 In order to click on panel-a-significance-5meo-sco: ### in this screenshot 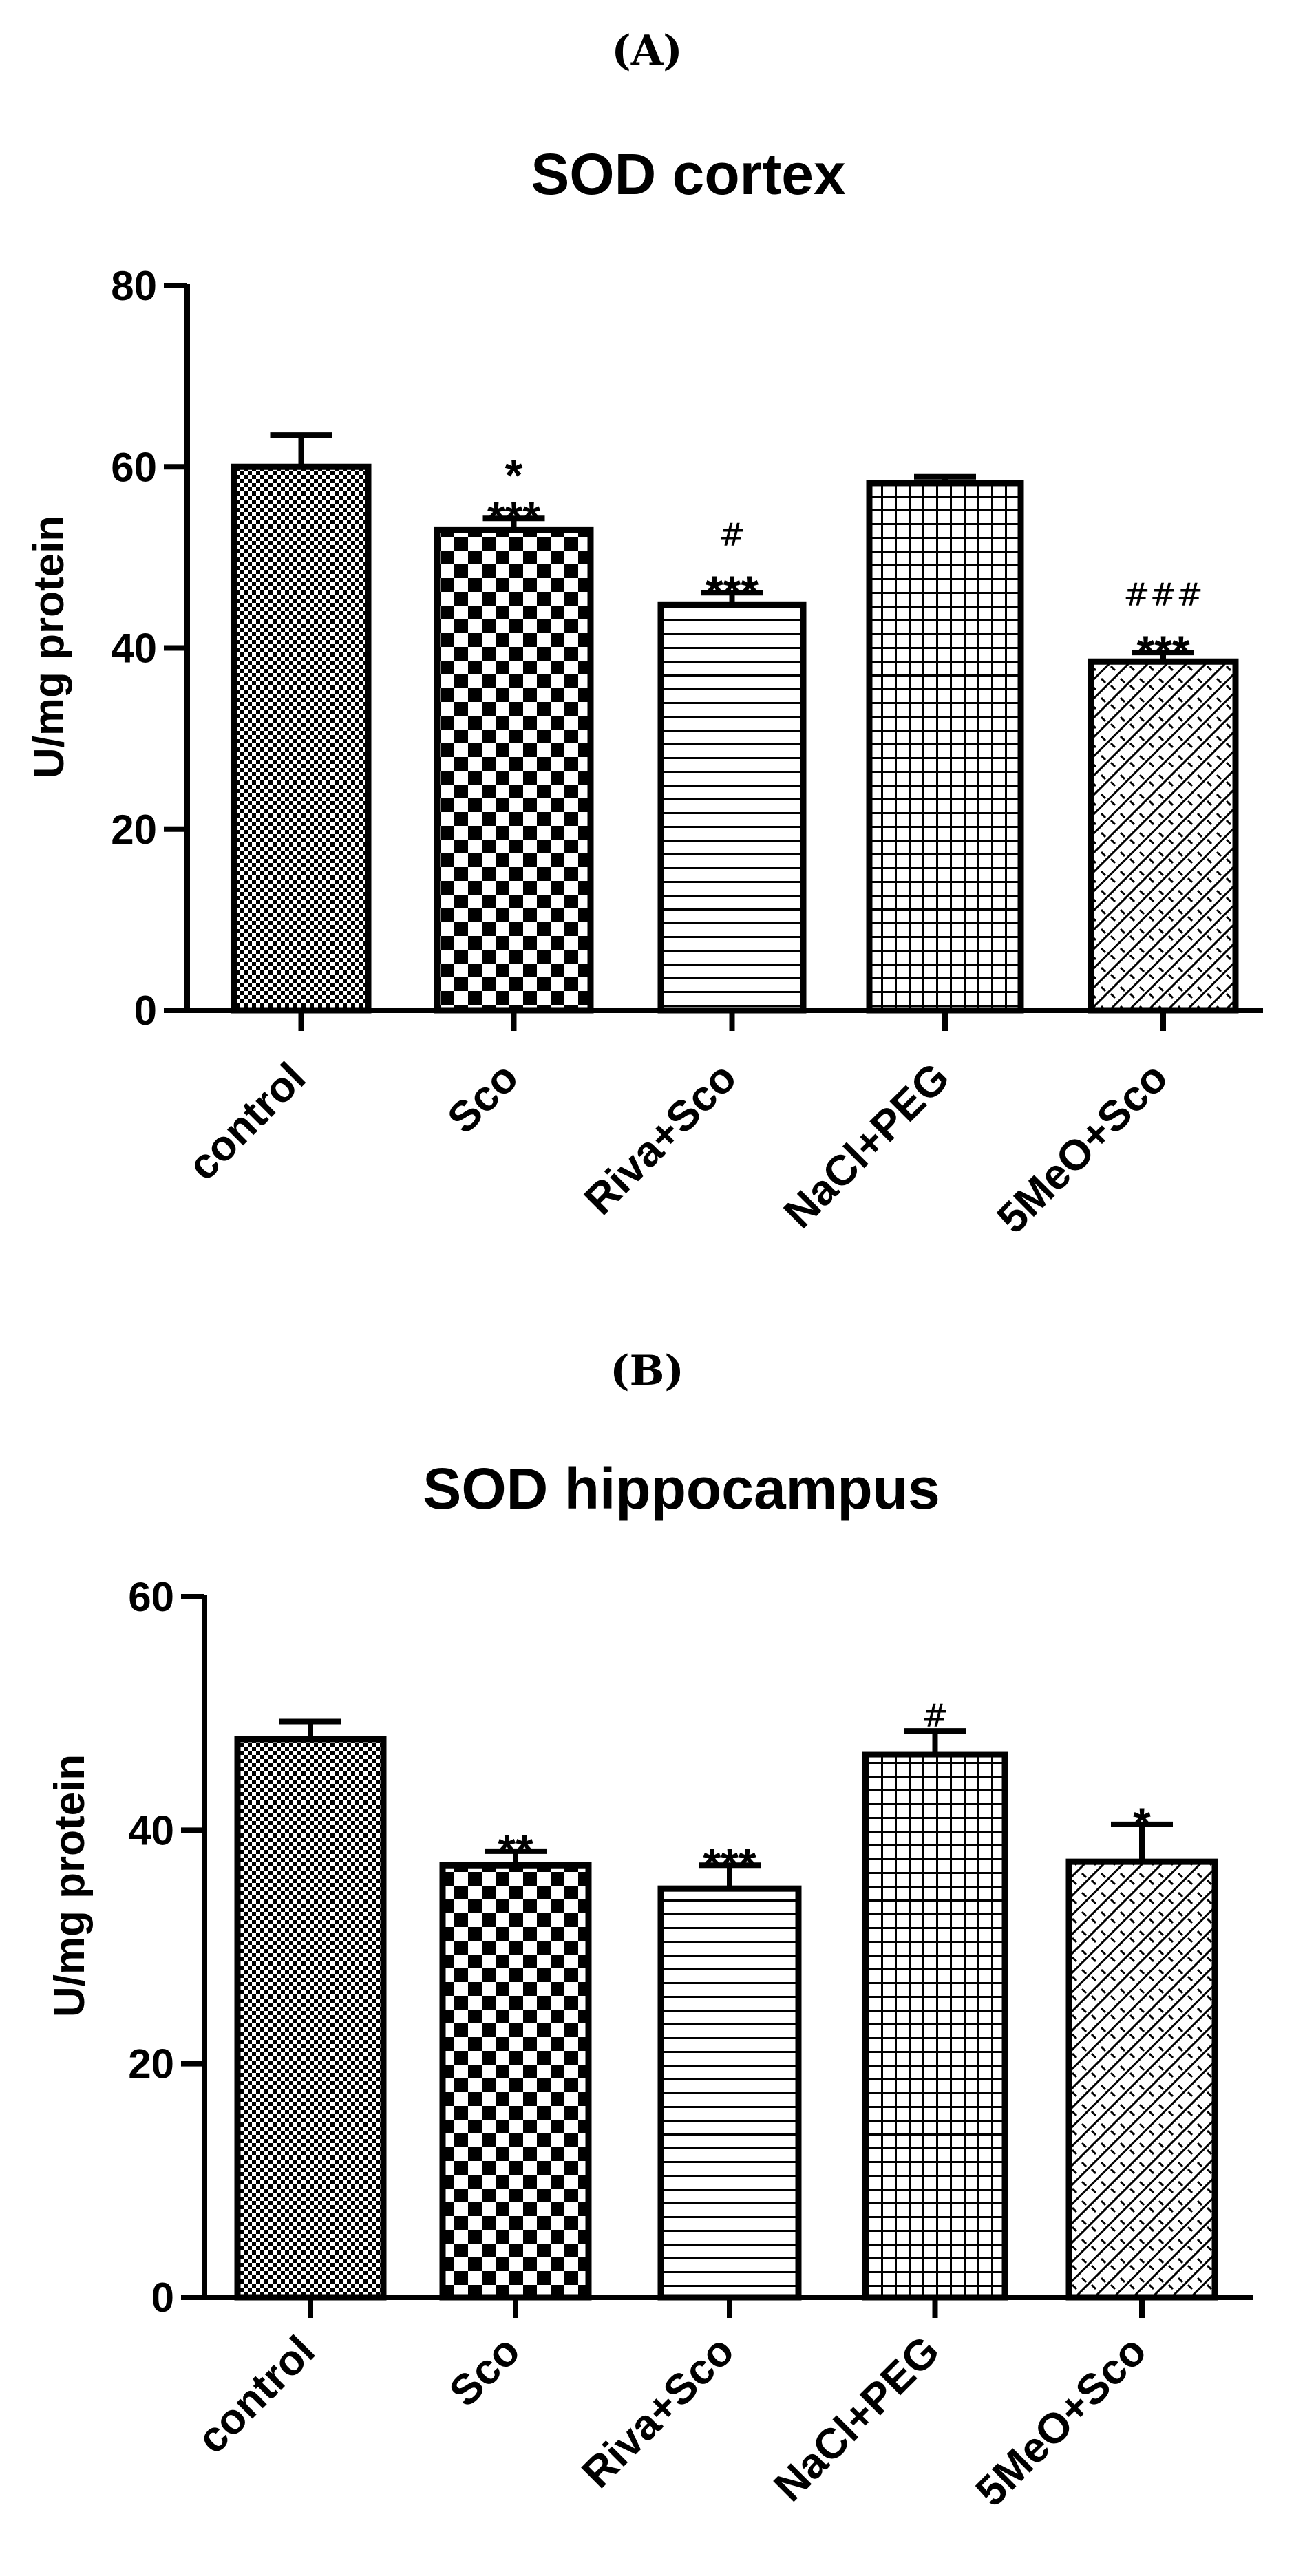, I will do `click(1163, 594)`.